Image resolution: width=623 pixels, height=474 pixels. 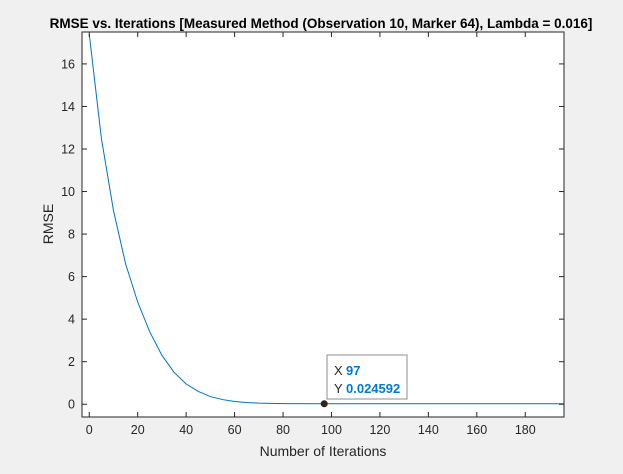 I want to click on y-tick-label: 14, so click(x=68, y=107).